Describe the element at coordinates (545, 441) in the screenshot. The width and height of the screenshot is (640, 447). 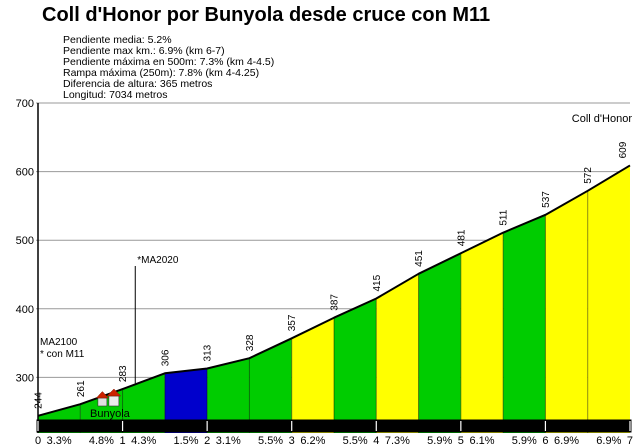
I see `x-axis-label: 6` at that location.